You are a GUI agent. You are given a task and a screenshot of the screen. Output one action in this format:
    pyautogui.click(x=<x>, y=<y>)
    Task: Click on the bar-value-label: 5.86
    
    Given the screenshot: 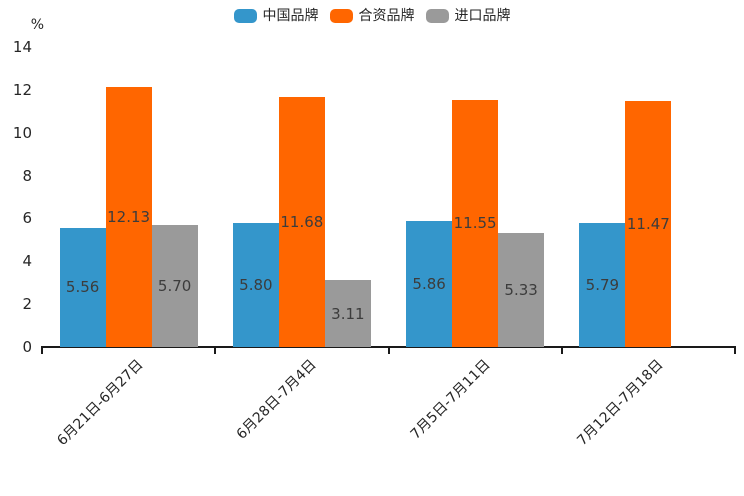 What is the action you would take?
    pyautogui.click(x=429, y=284)
    